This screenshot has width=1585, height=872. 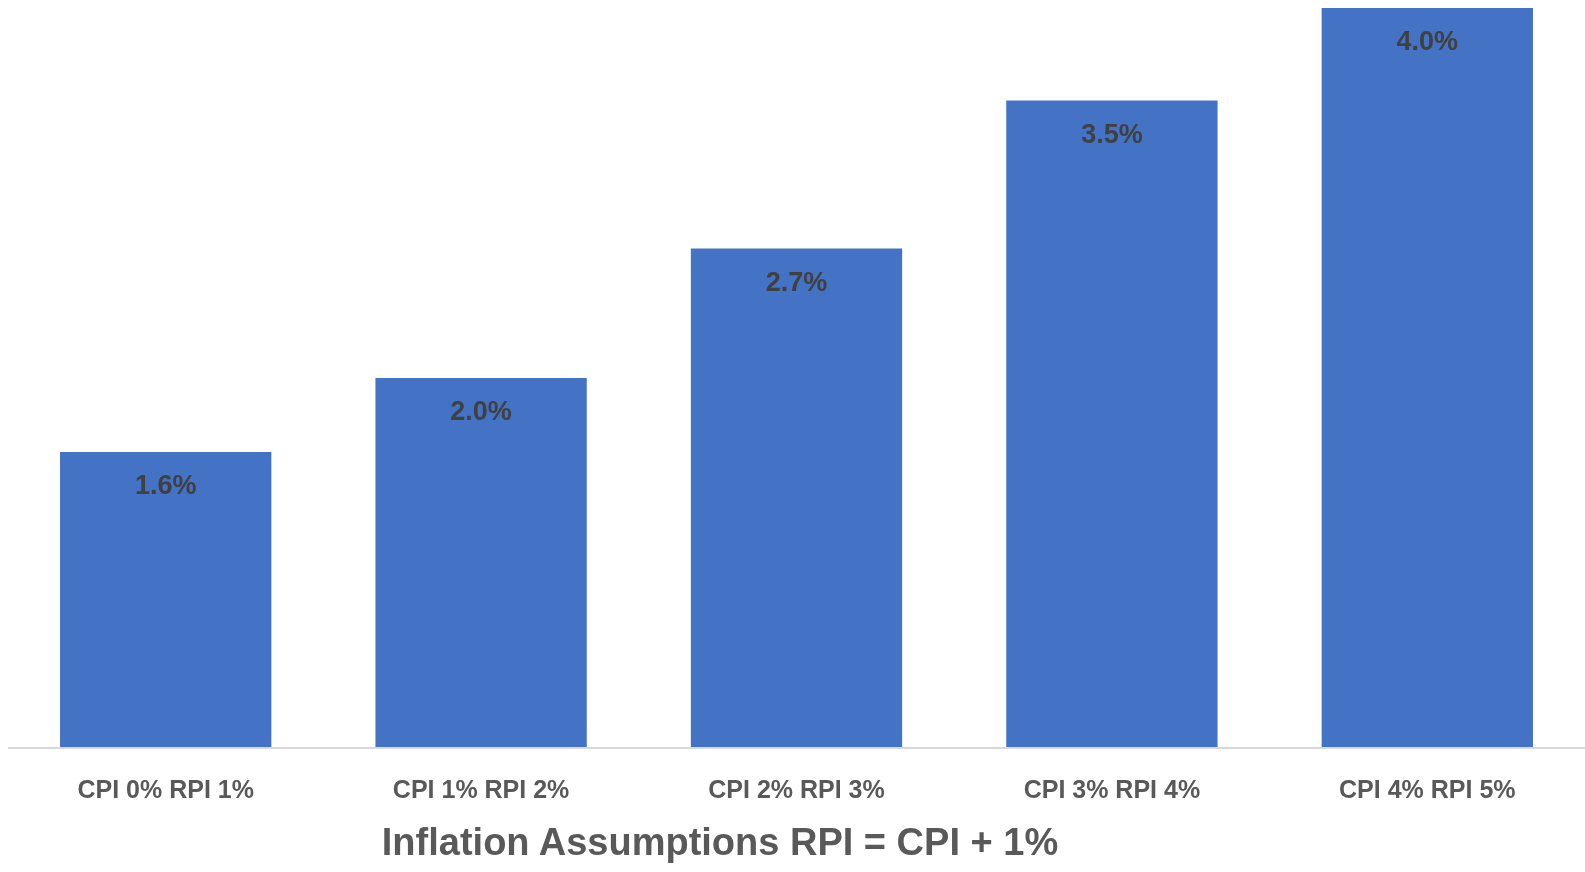 I want to click on x-tick-label: CPI 2% RPI 3%, so click(x=796, y=789).